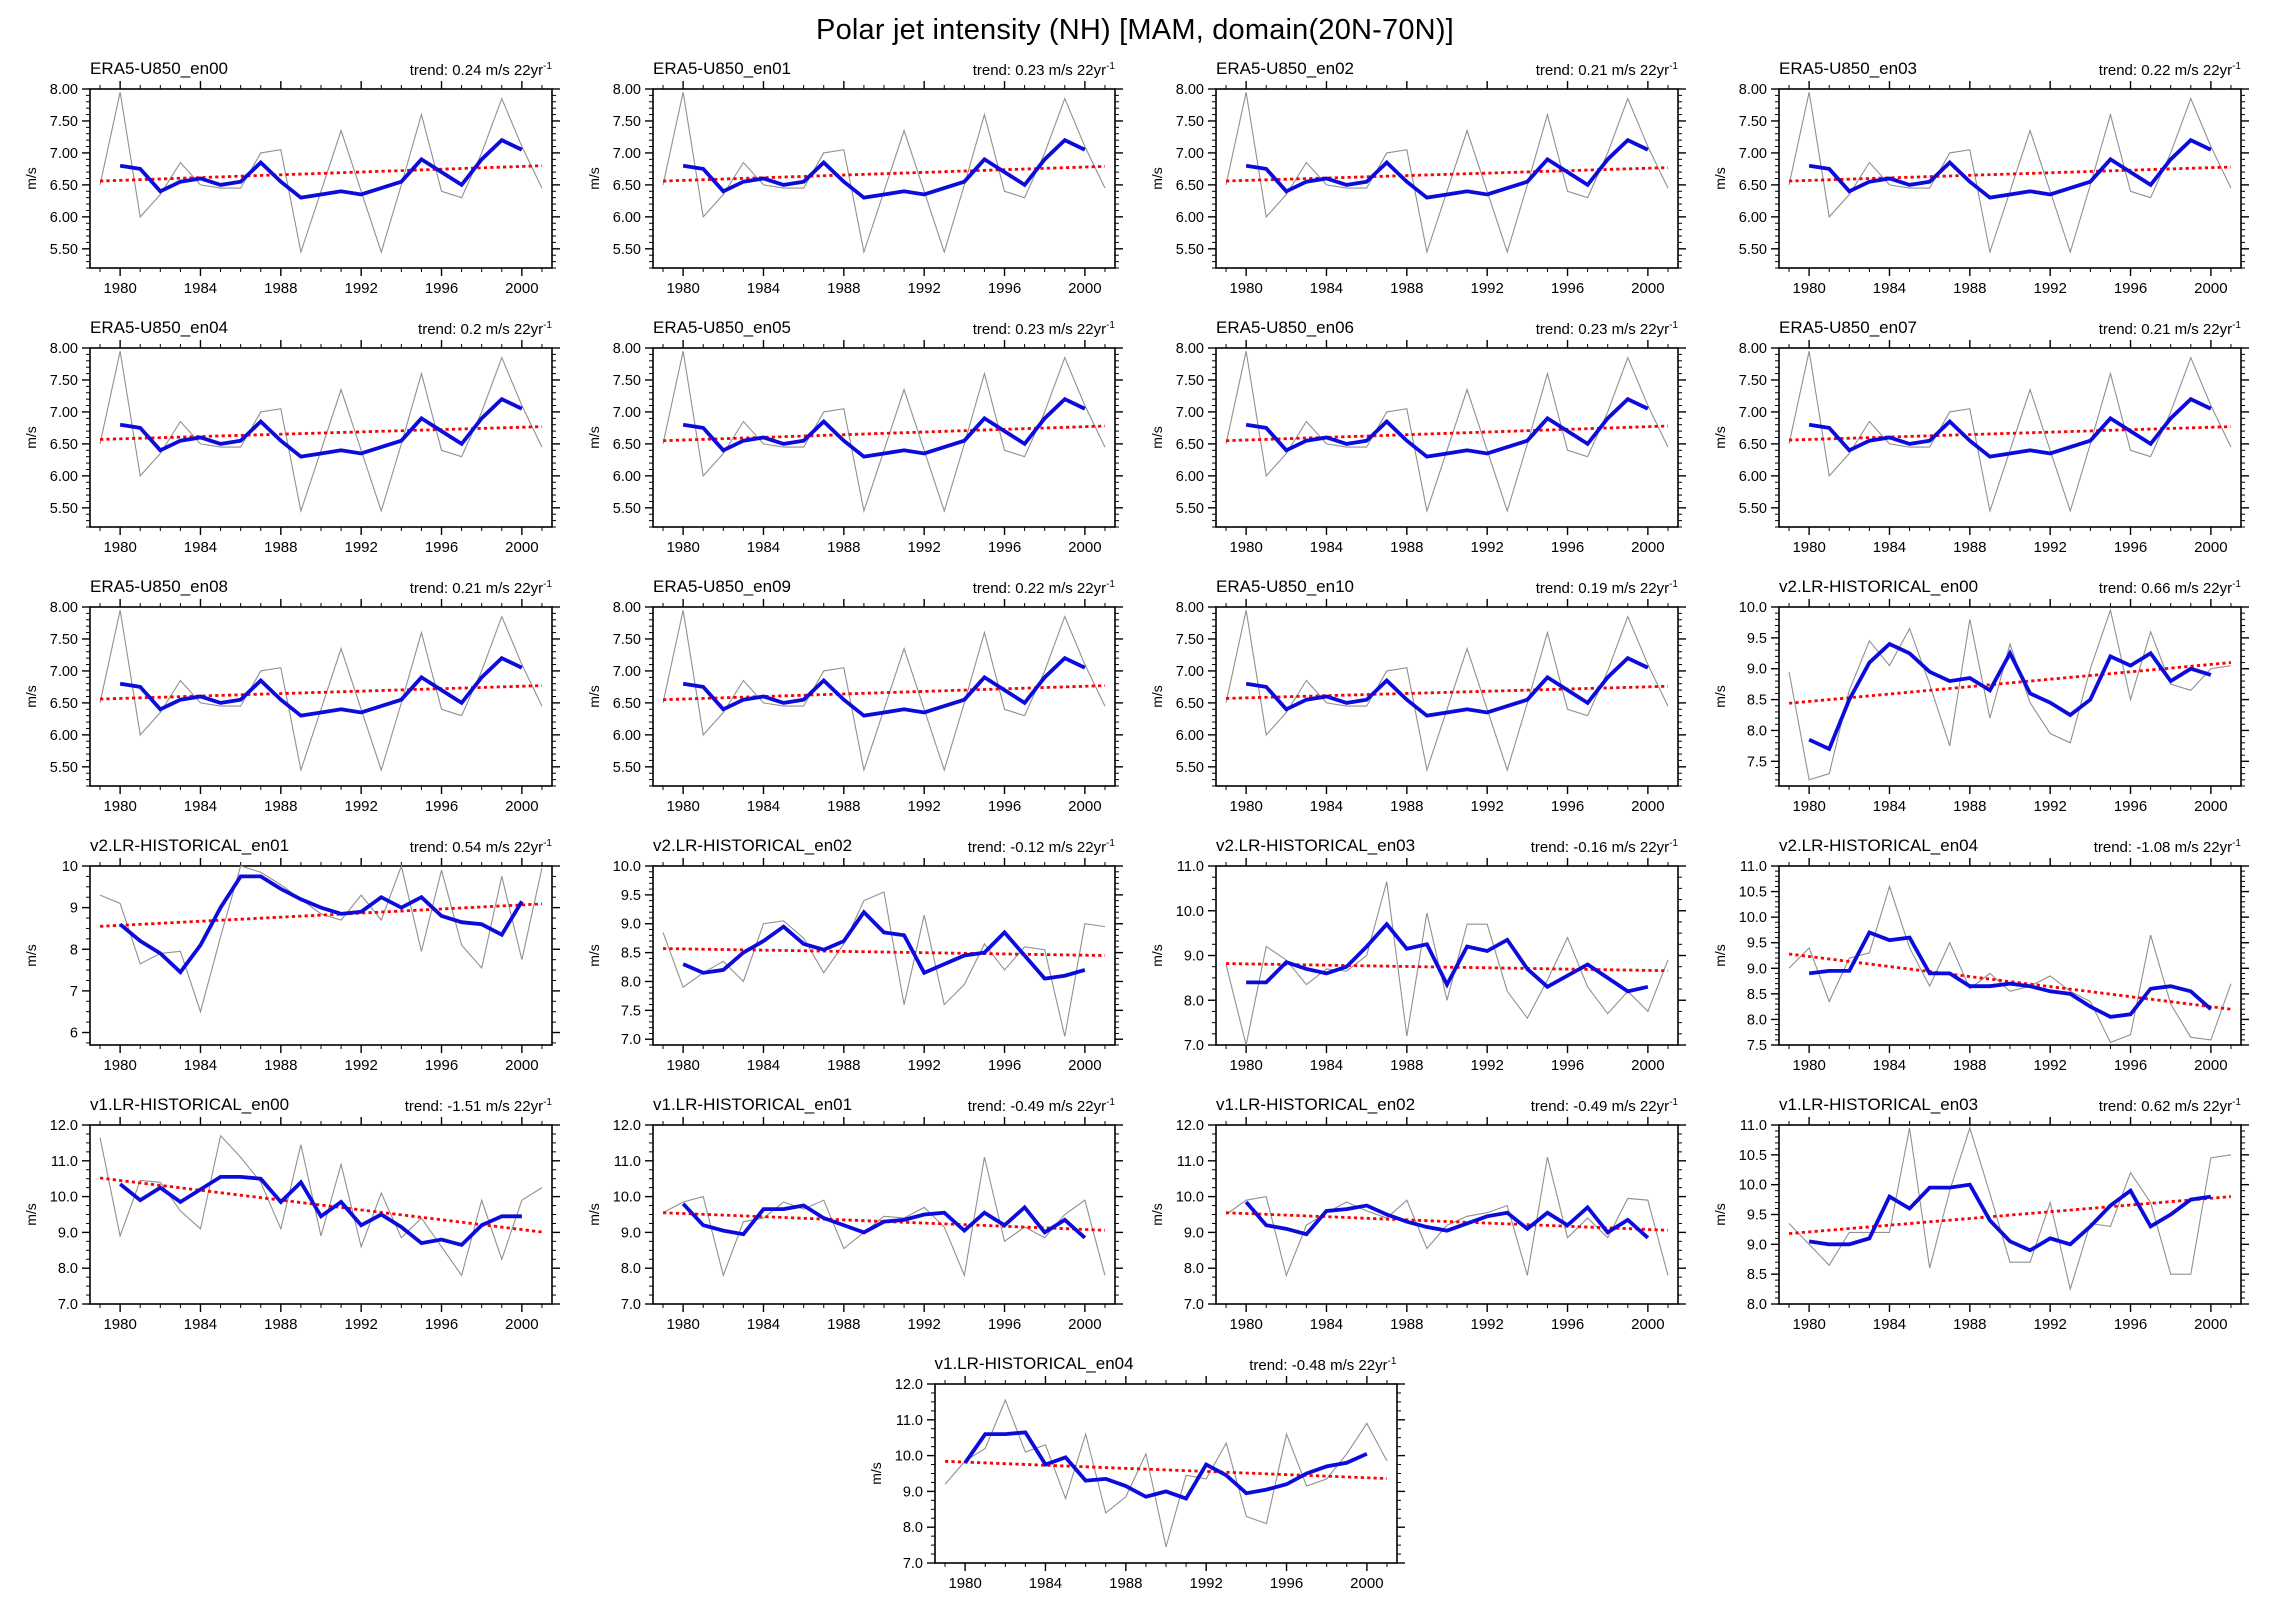 The height and width of the screenshot is (1608, 2270). Describe the element at coordinates (1602, 588) in the screenshot. I see `trend-text: trend: 0.19 m/s 22yr` at that location.